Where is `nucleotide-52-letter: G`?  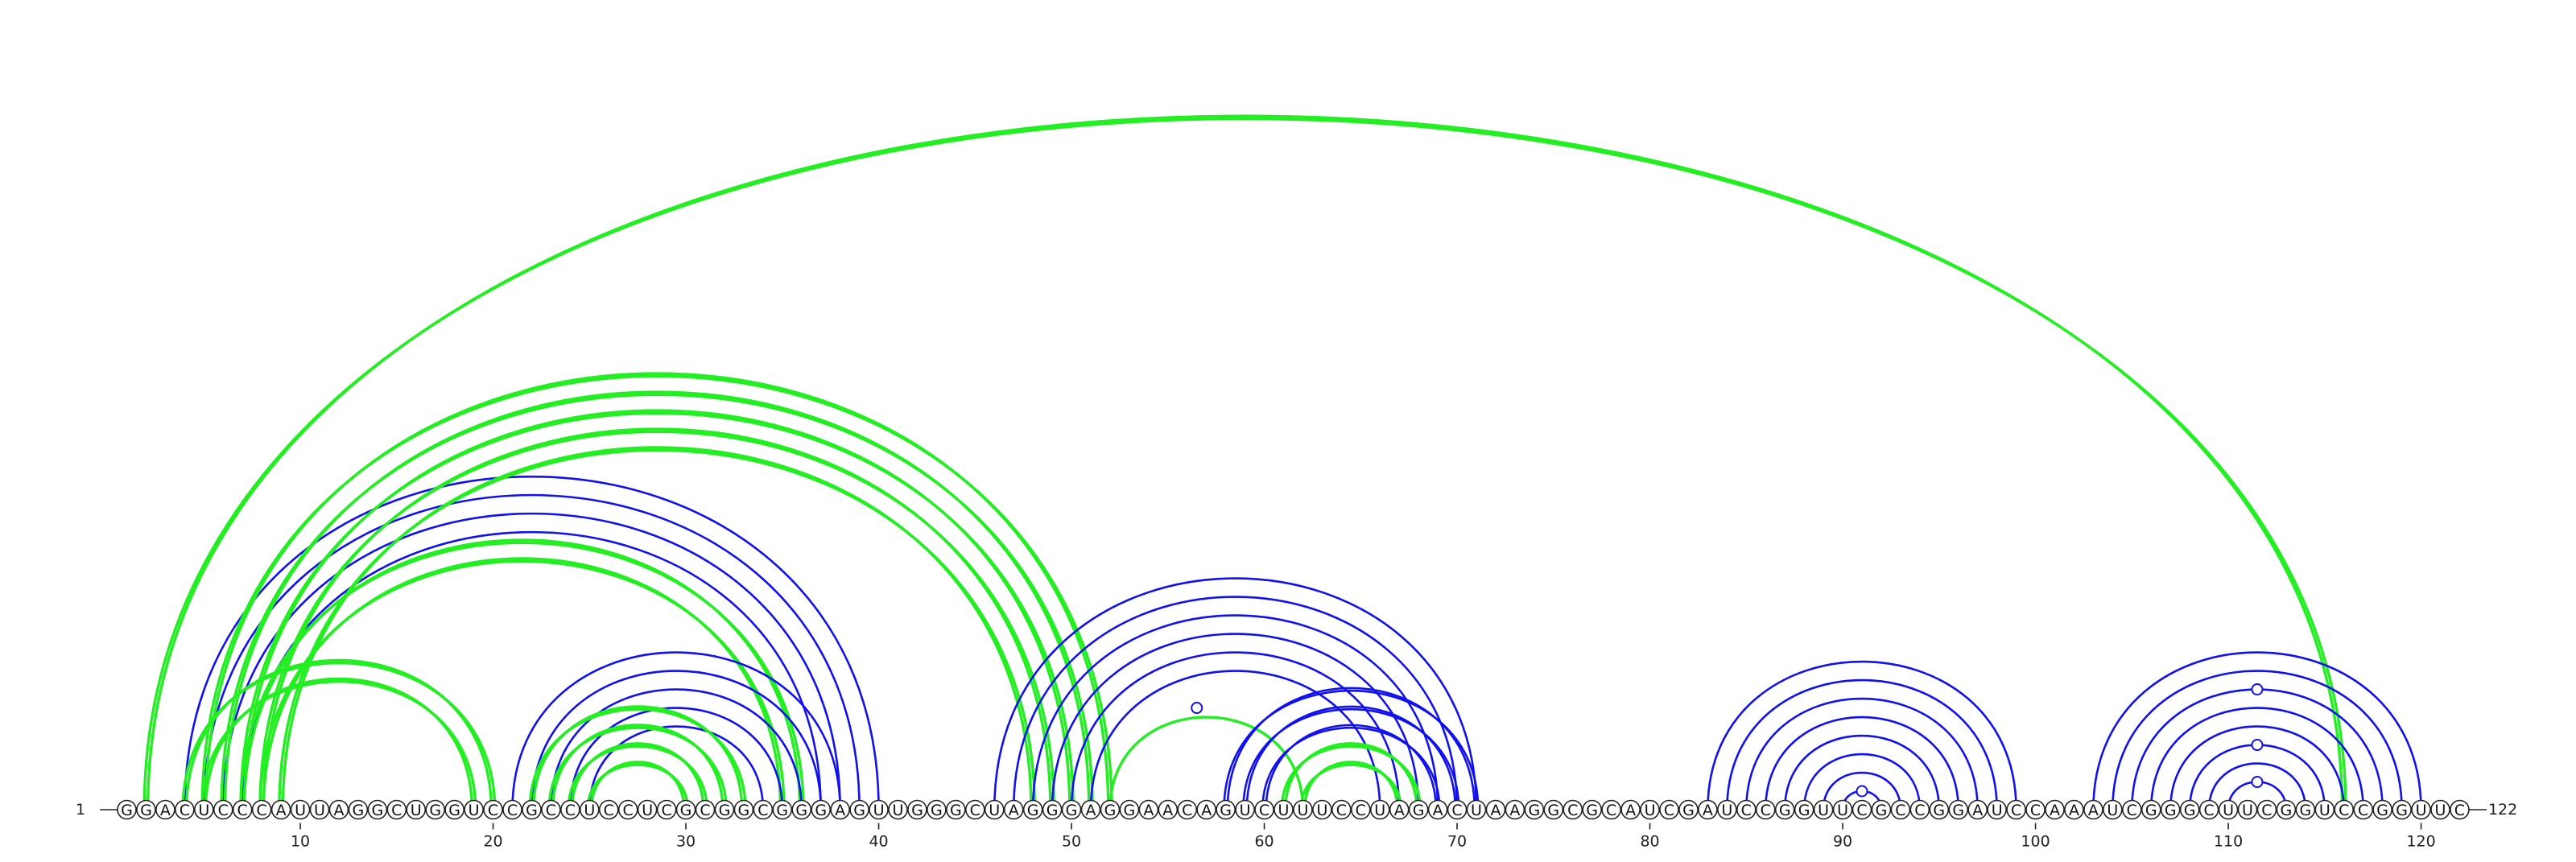 nucleotide-52-letter: G is located at coordinates (1110, 810).